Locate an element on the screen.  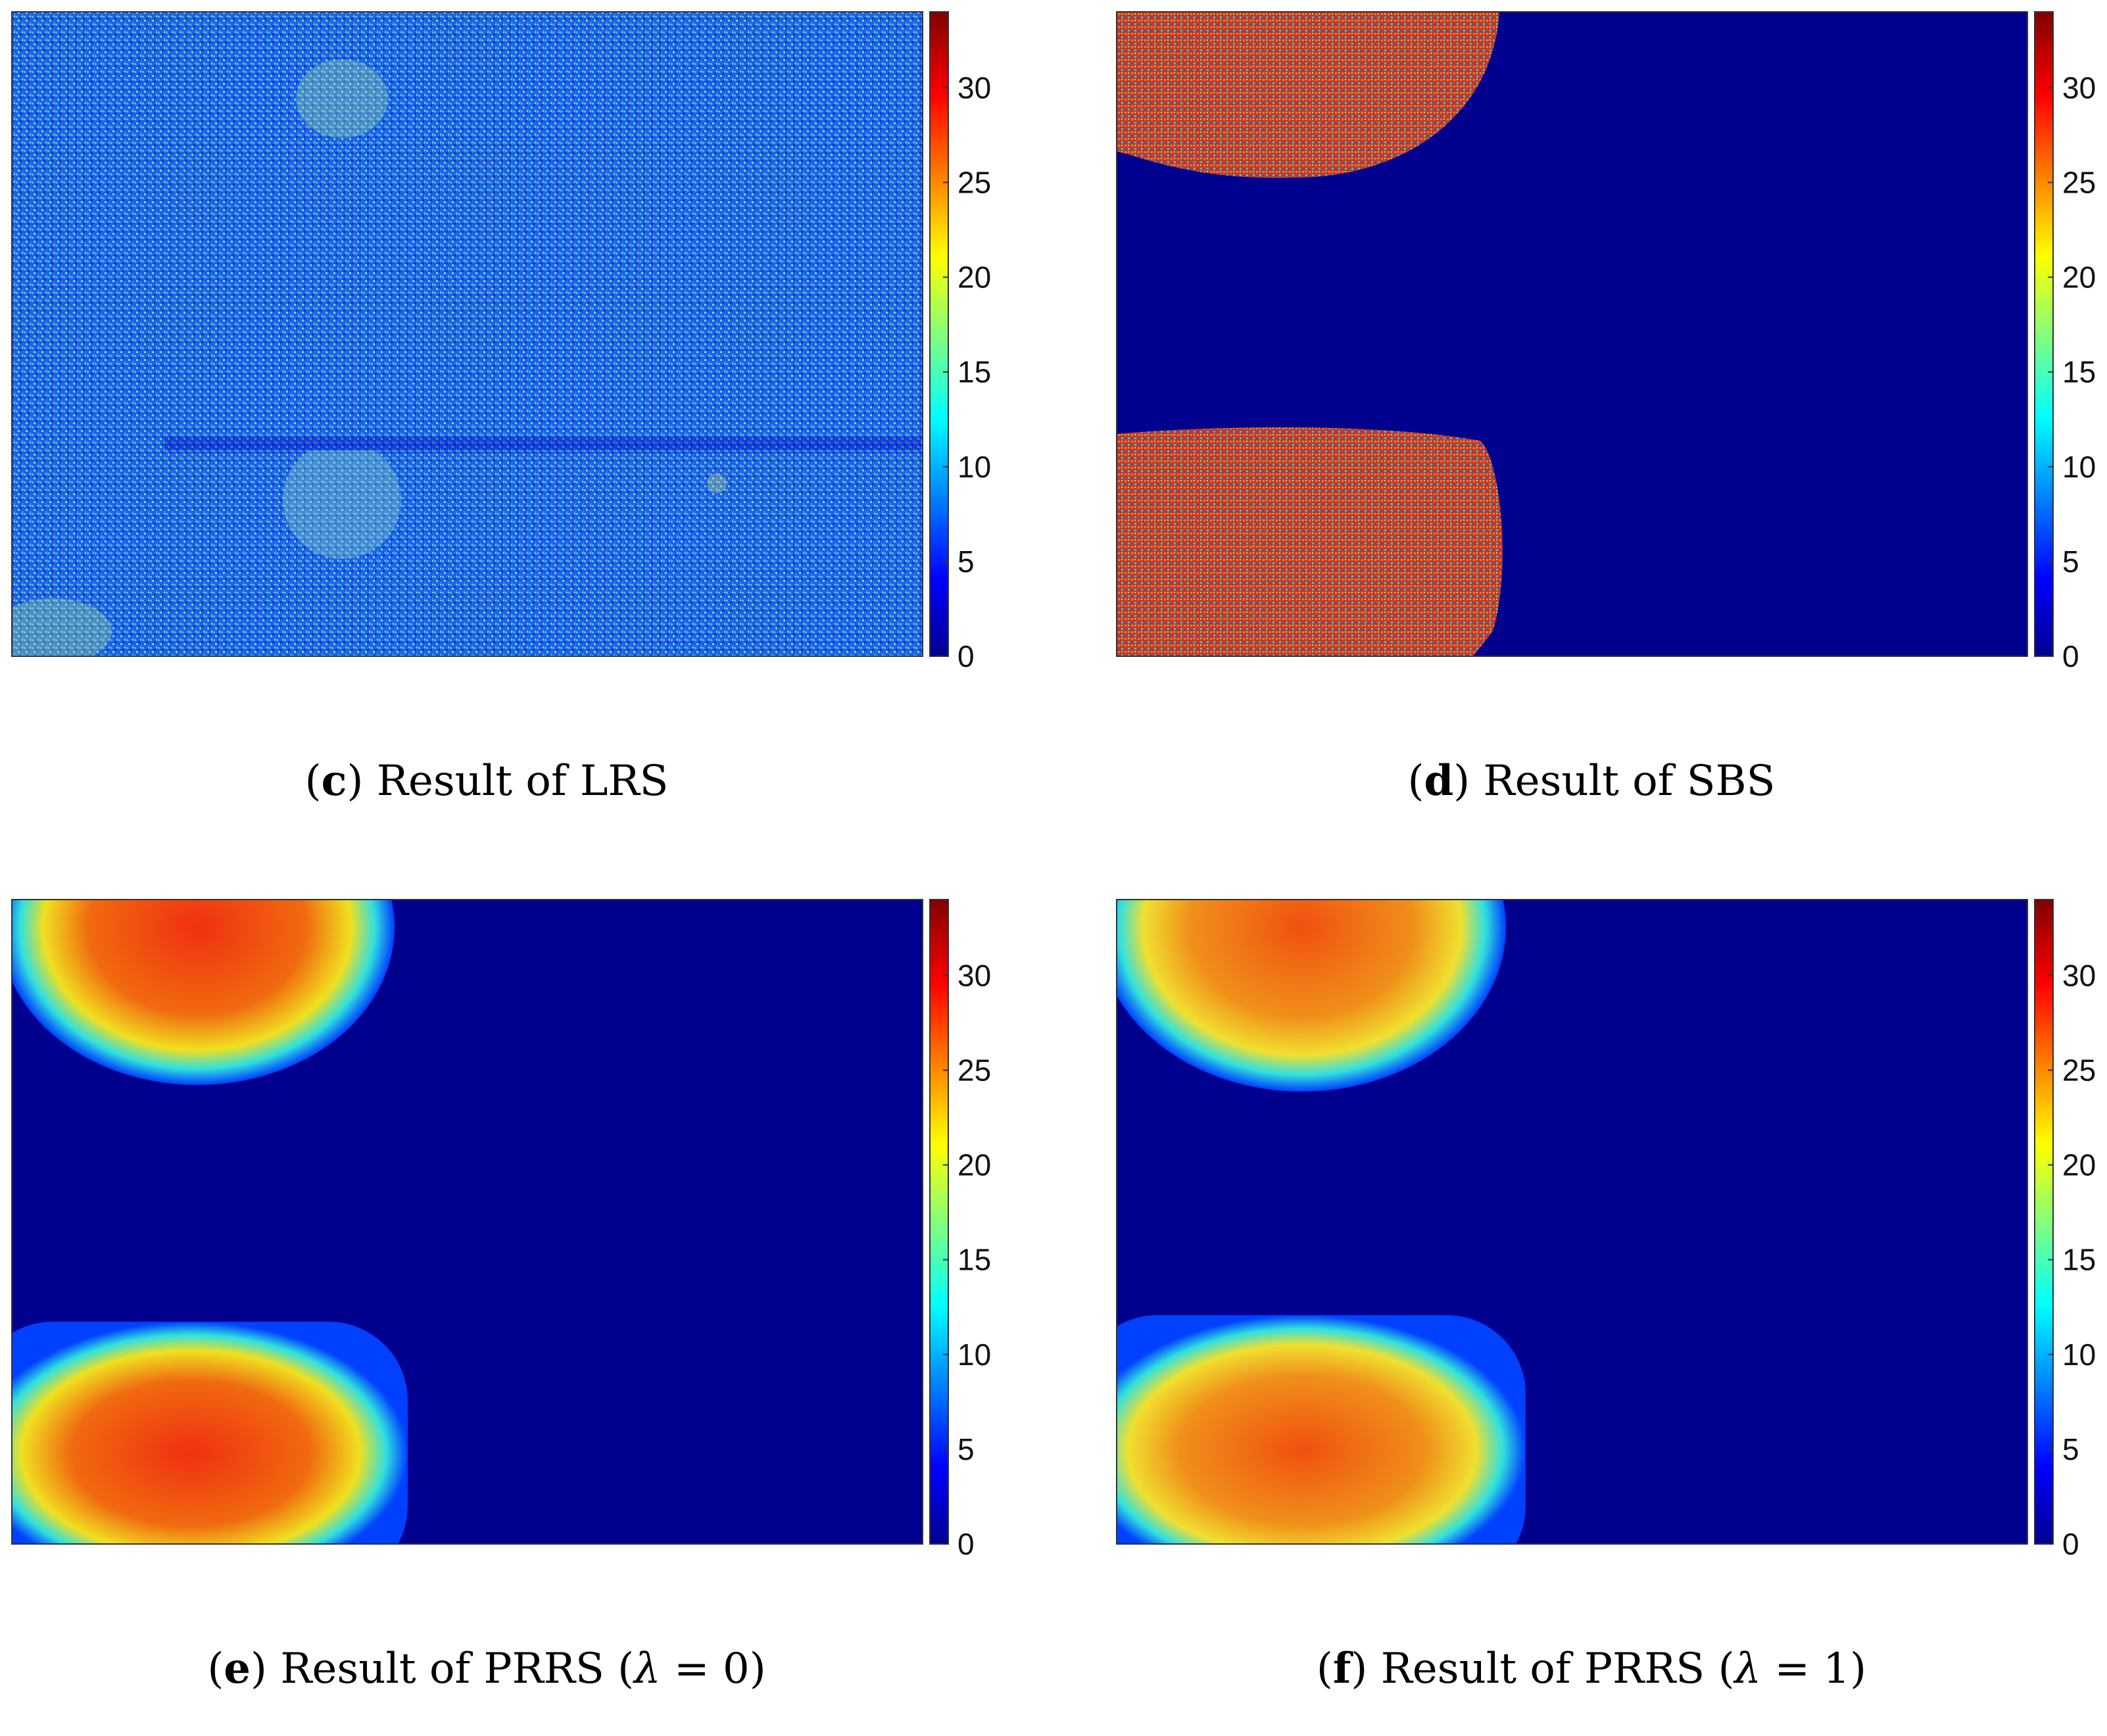
colorbar-f is located at coordinates (2044, 1222).